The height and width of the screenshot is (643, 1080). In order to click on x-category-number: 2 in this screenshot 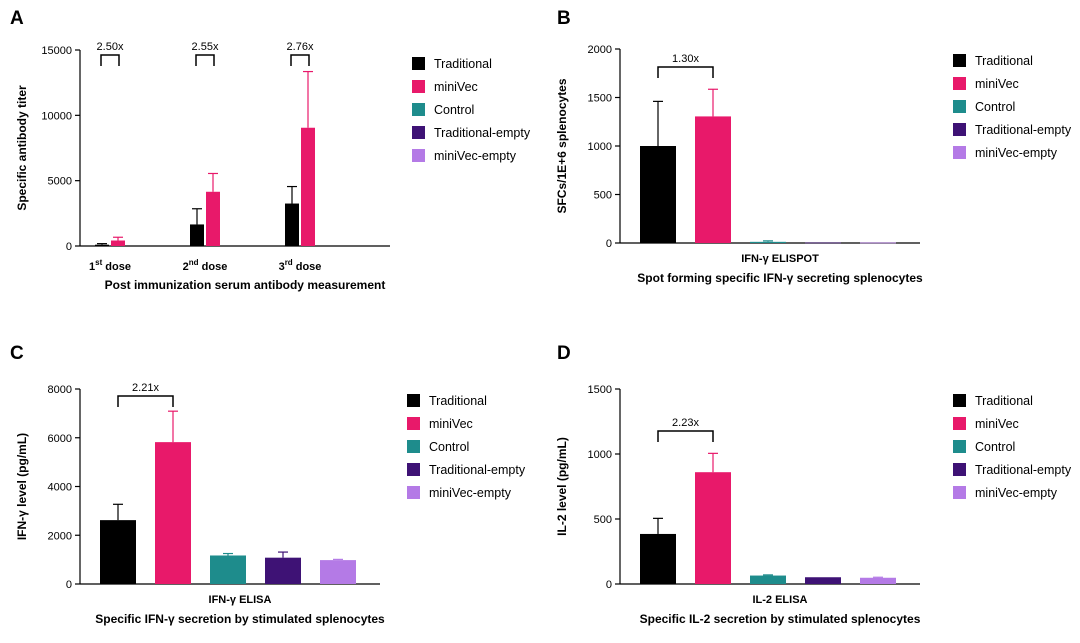, I will do `click(186, 267)`.